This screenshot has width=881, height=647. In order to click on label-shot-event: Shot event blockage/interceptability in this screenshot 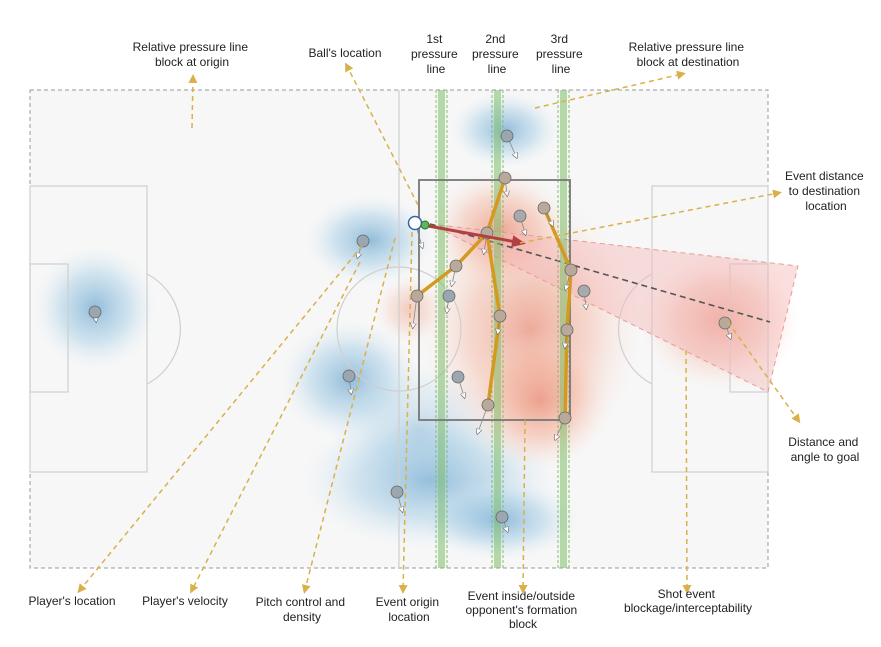, I will do `click(688, 601)`.